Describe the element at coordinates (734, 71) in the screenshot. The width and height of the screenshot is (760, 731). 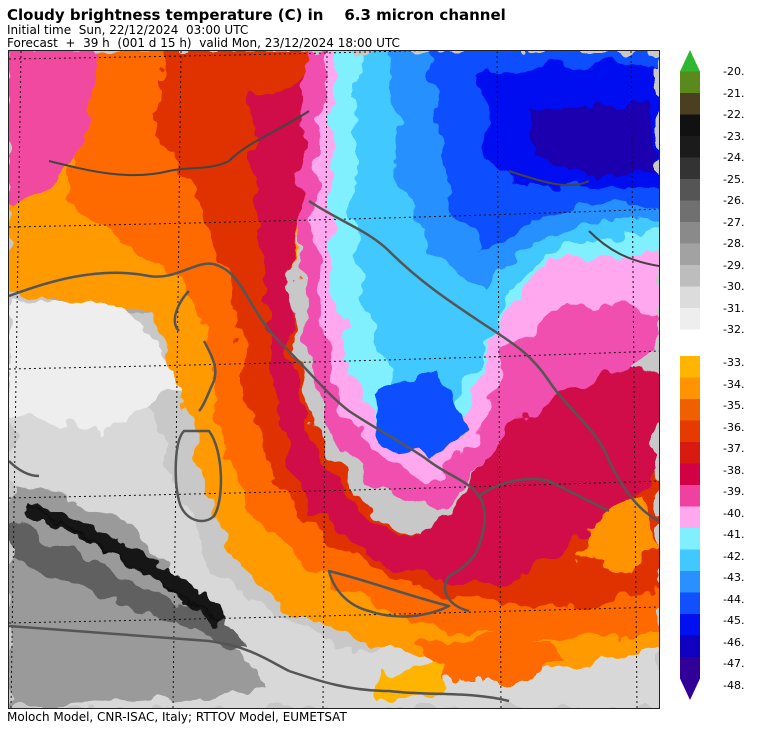
I see `scale-label: -20.` at that location.